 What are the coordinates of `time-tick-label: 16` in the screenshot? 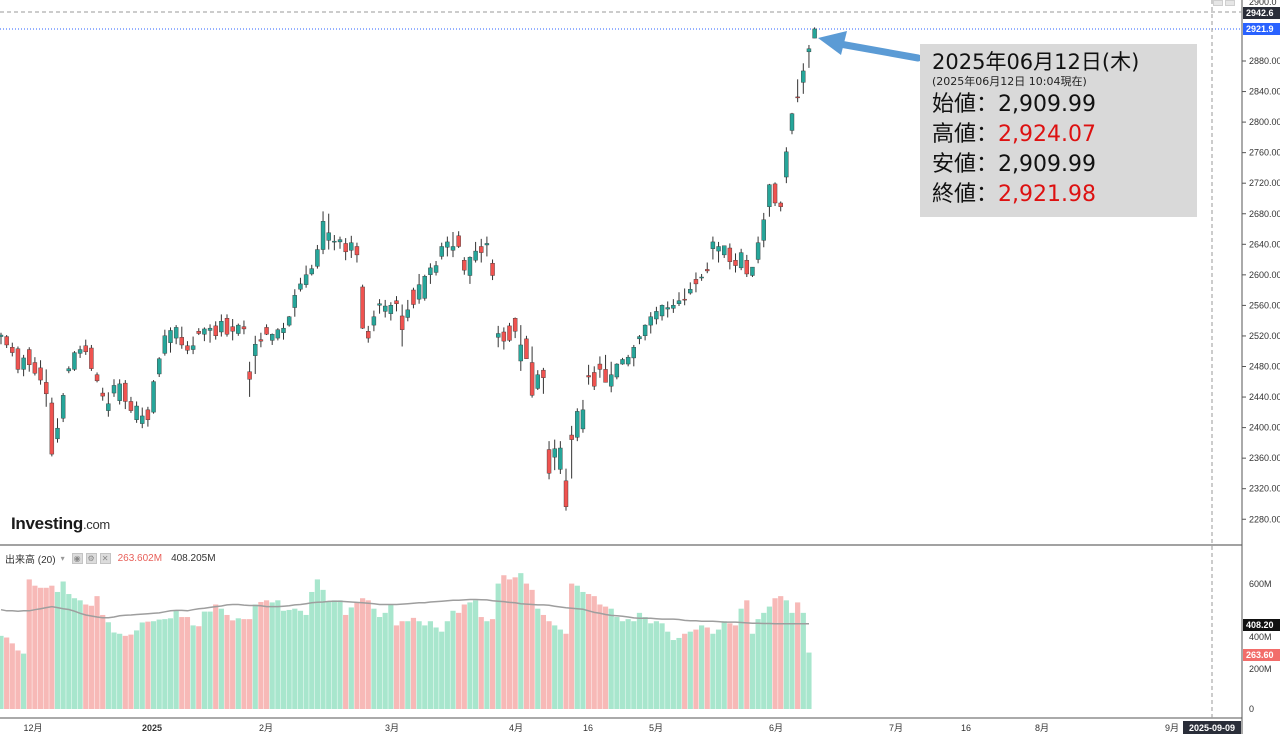 It's located at (588, 728).